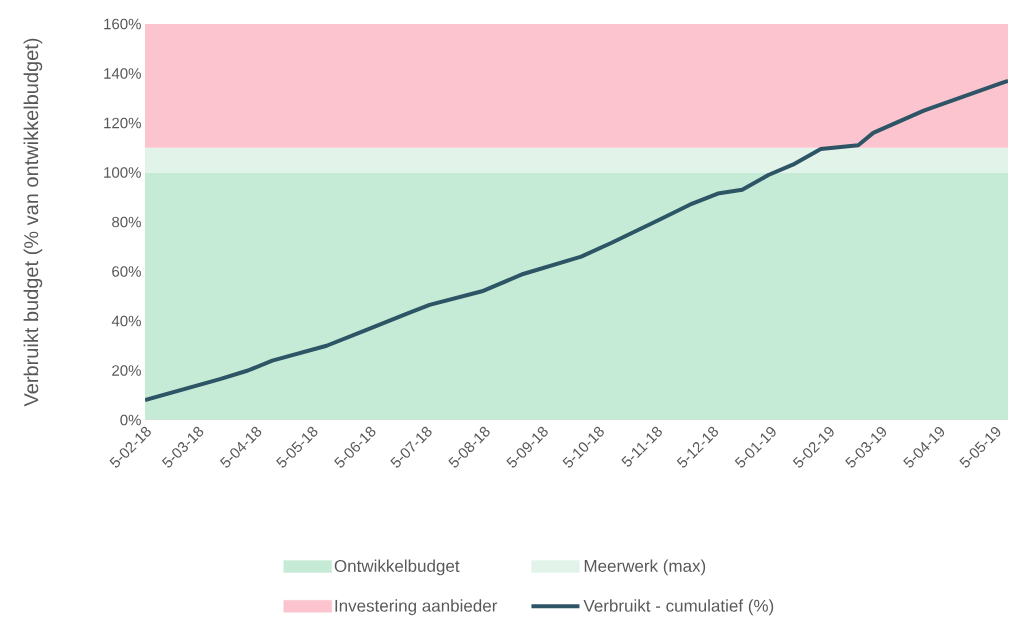 Image resolution: width=1010 pixels, height=620 pixels. What do you see at coordinates (130, 420) in the screenshot?
I see `y-tick-label: 0%` at bounding box center [130, 420].